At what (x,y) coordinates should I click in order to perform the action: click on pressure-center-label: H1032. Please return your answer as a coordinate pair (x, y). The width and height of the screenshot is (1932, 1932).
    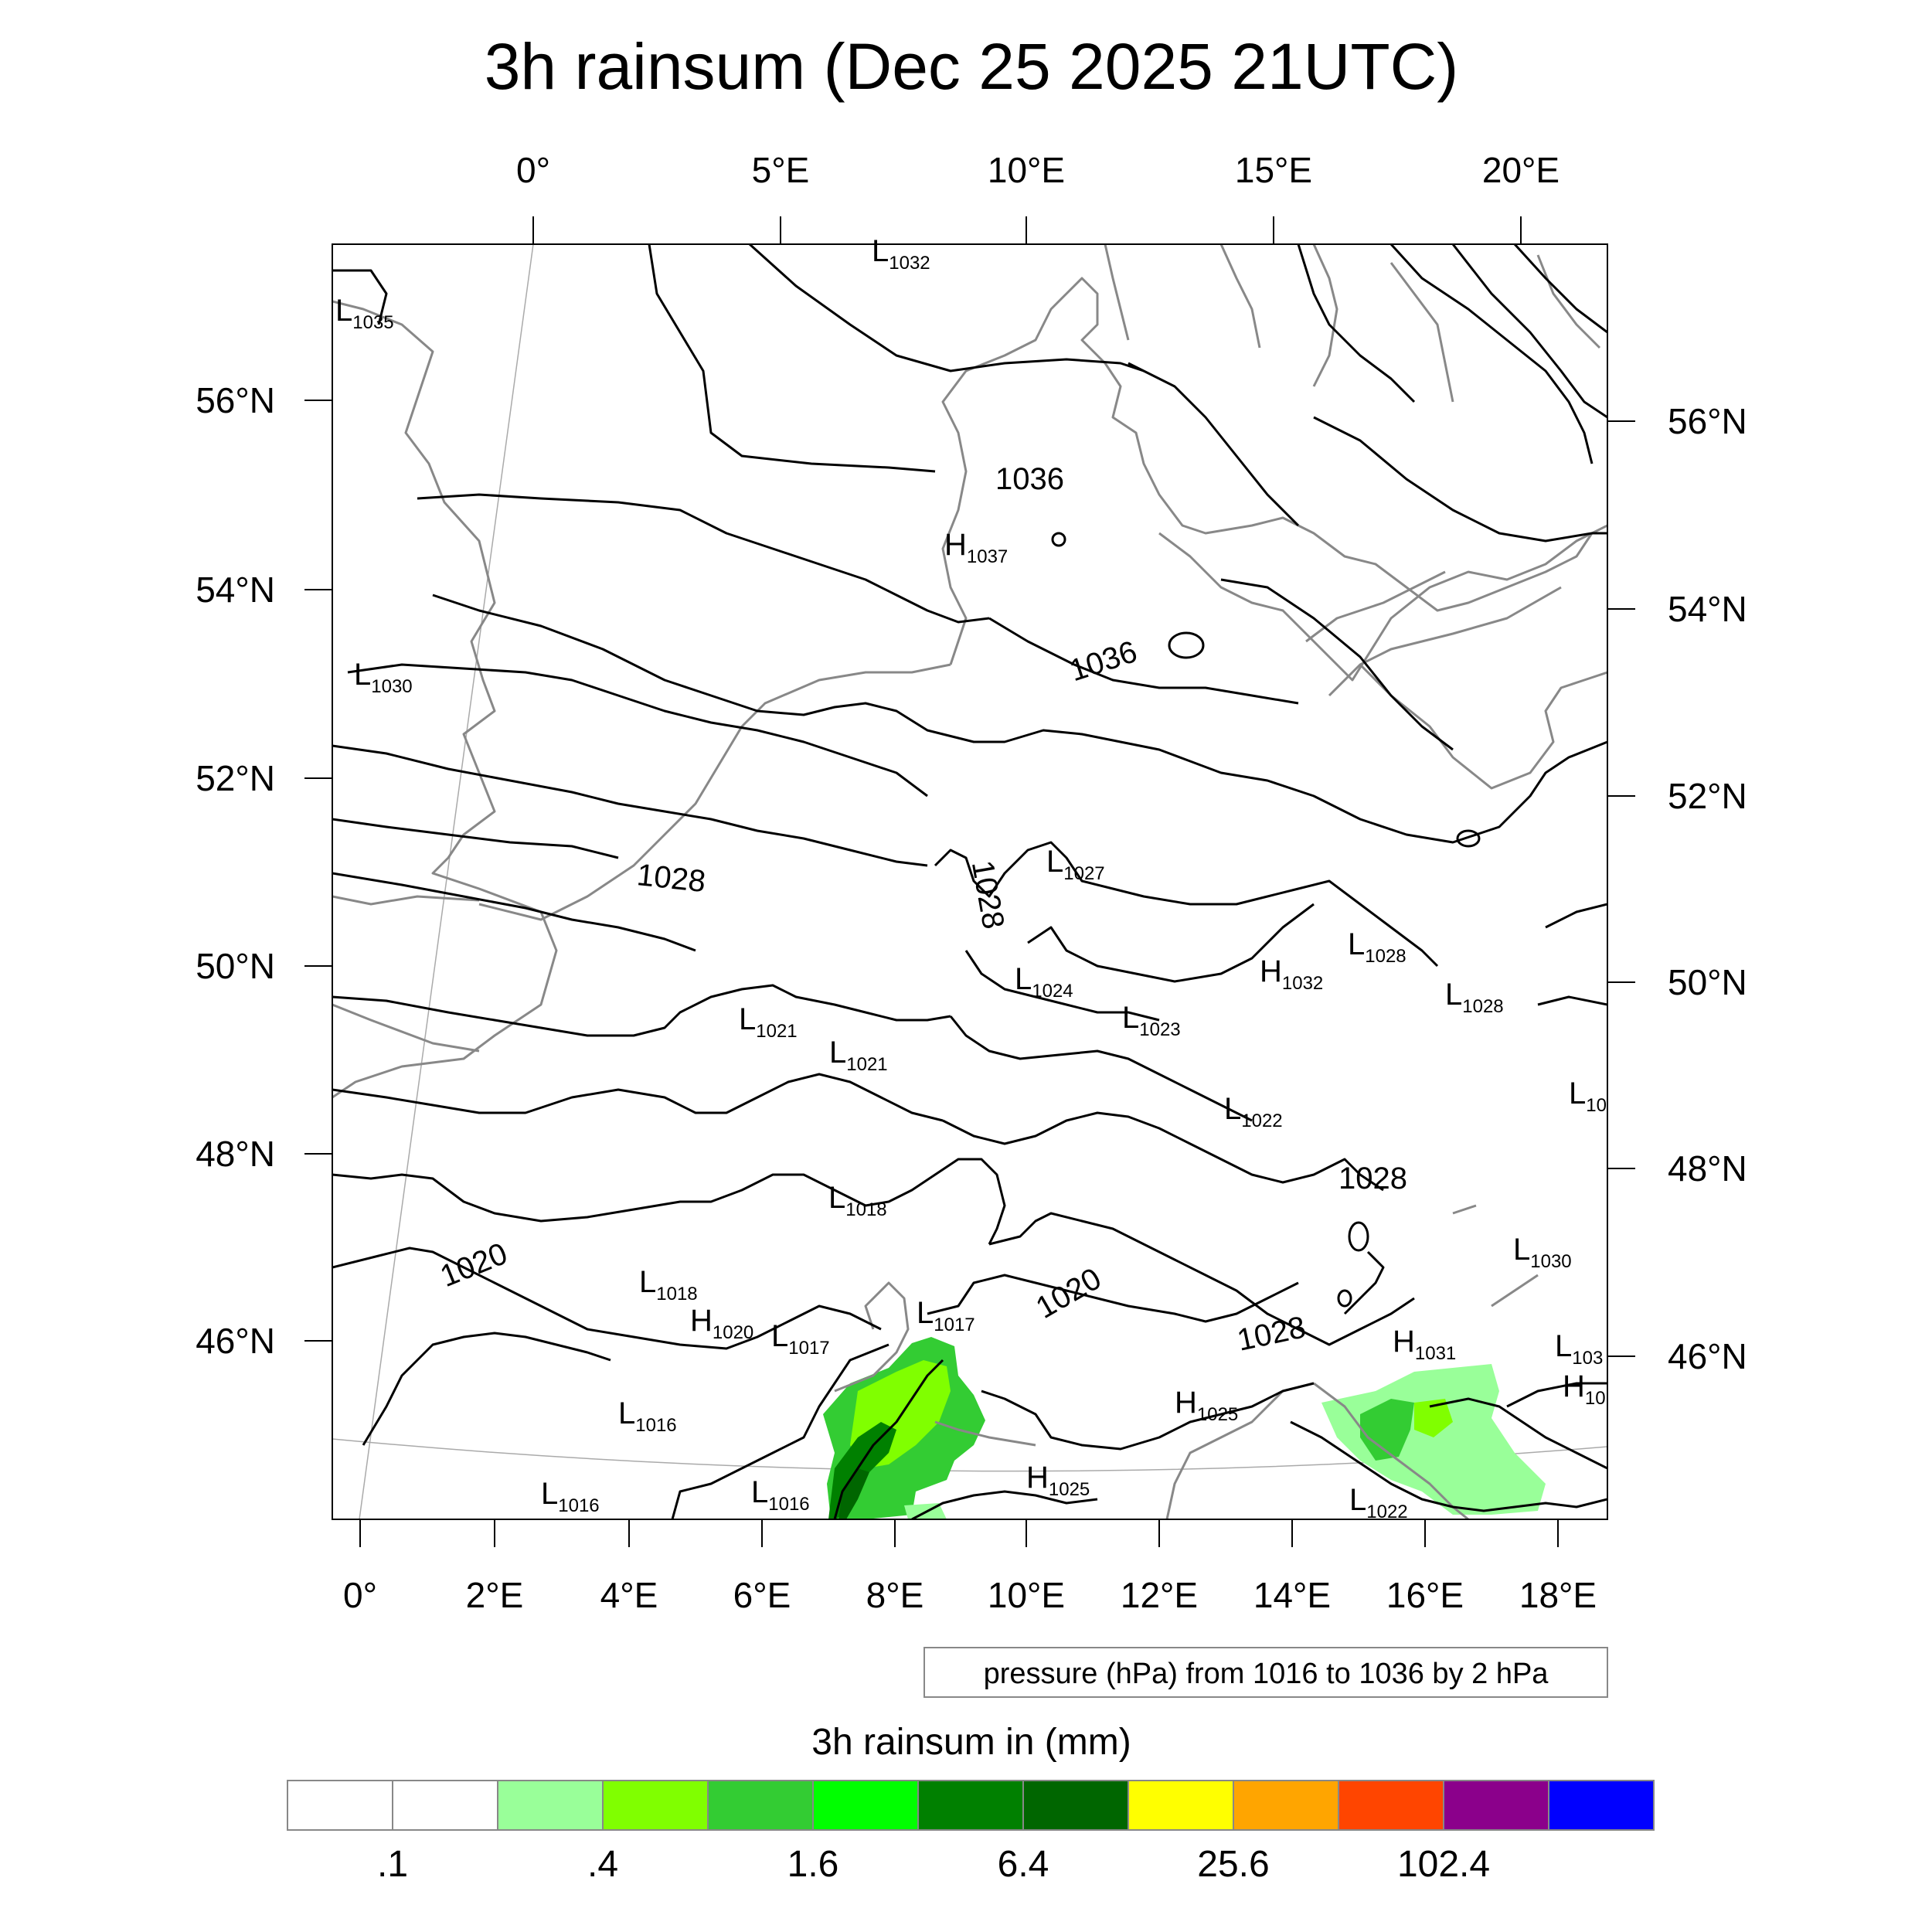
    Looking at the image, I should click on (1291, 974).